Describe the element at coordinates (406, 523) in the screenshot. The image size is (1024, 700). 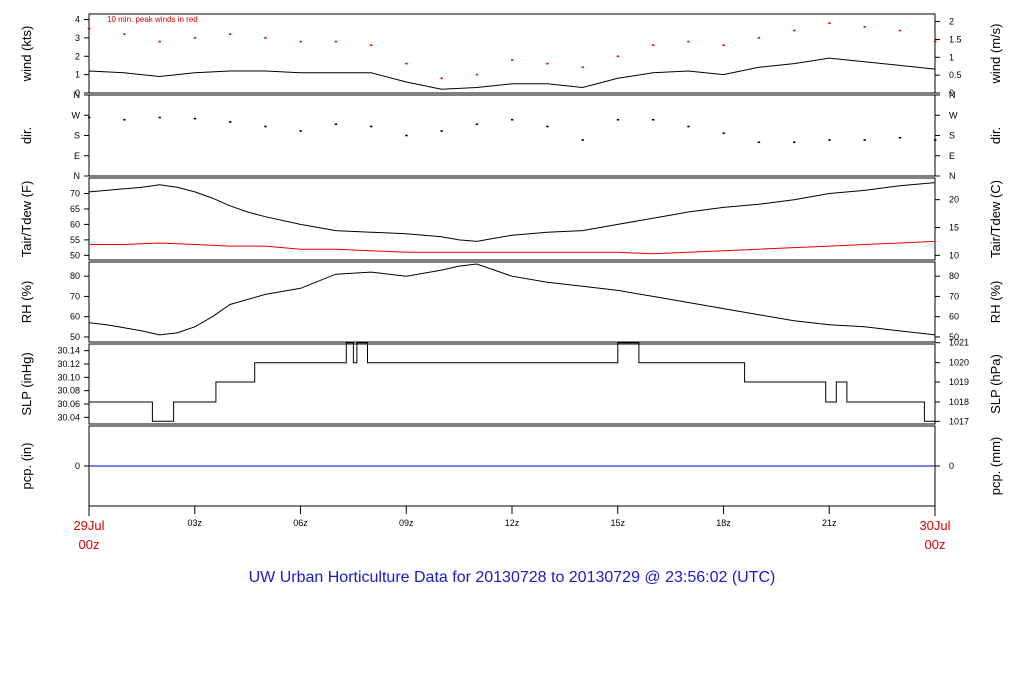
I see `x-tick-label: 09z` at that location.